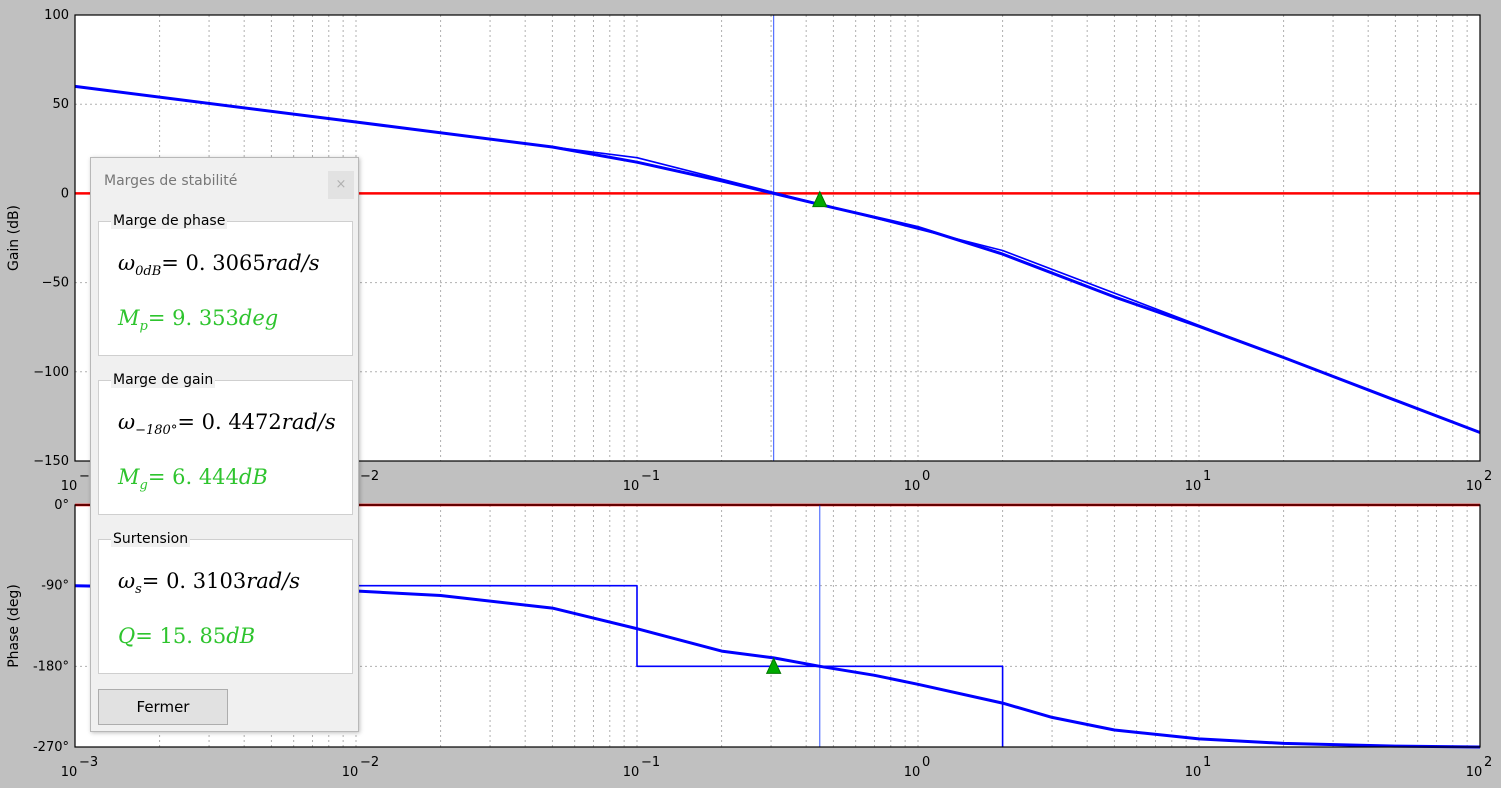 Image resolution: width=1501 pixels, height=788 pixels. I want to click on overshoot-value: Q= 15. 85dB, so click(186, 636).